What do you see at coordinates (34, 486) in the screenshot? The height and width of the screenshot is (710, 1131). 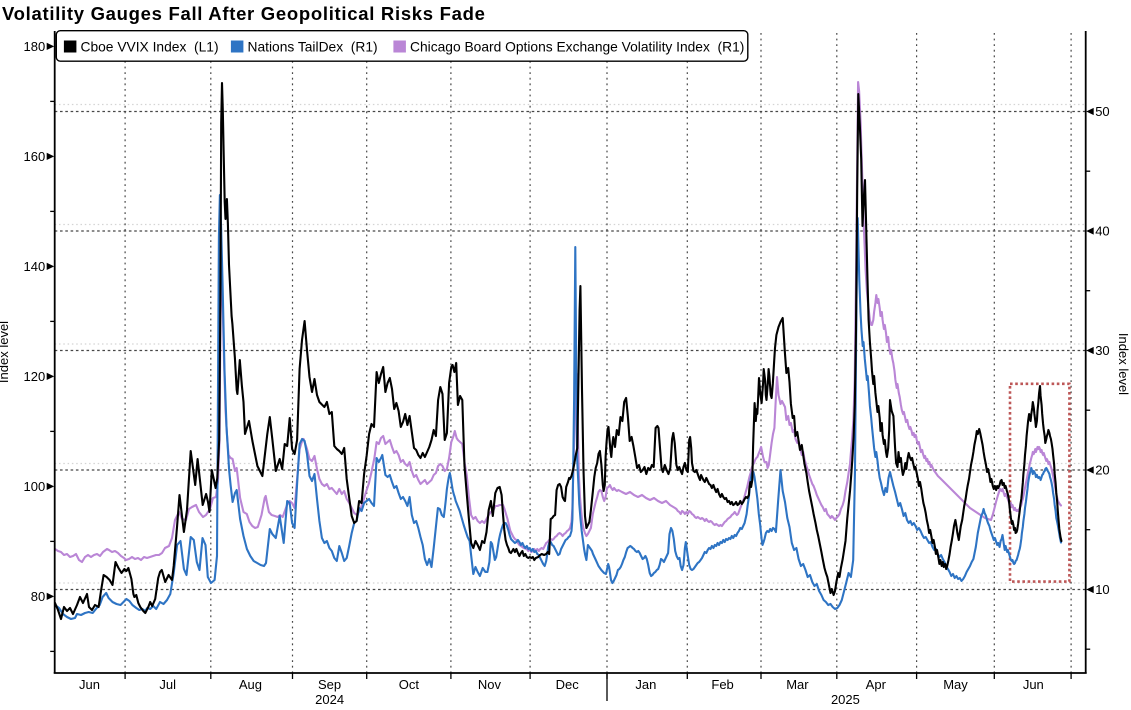 I see `svg-text: 100` at bounding box center [34, 486].